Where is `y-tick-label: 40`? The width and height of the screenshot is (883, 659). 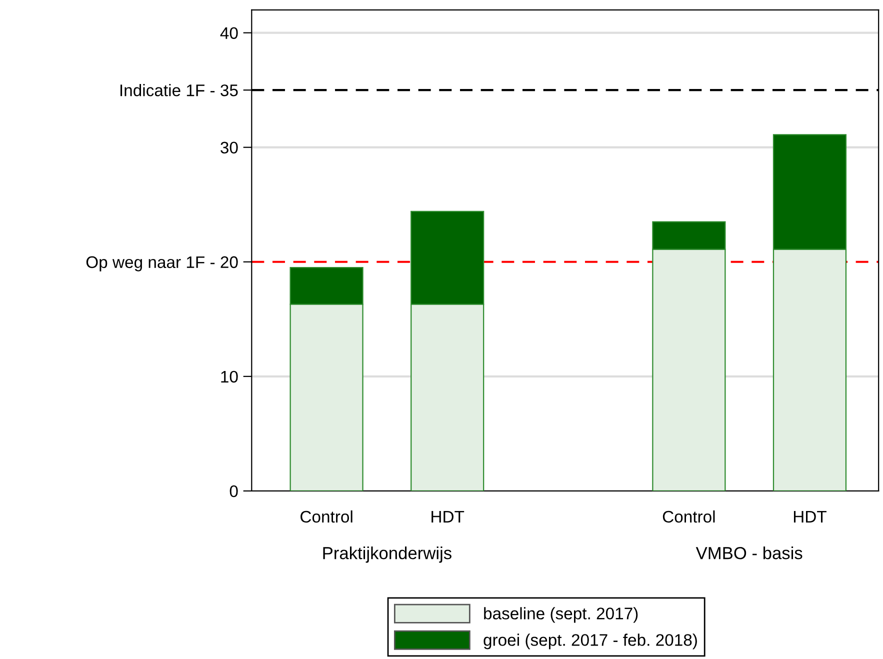
y-tick-label: 40 is located at coordinates (229, 33).